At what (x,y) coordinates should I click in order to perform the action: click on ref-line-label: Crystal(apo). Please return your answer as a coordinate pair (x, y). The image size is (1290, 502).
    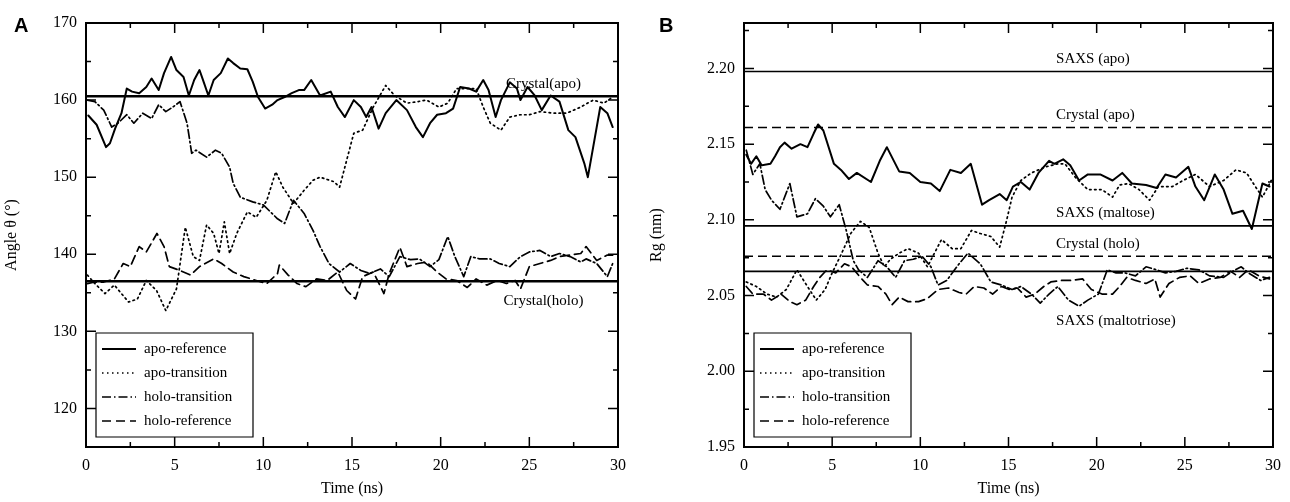
    Looking at the image, I should click on (544, 83).